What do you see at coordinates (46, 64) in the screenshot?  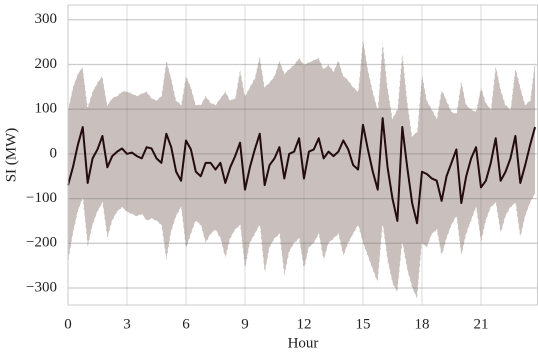 I see `y-tick-label: 200` at bounding box center [46, 64].